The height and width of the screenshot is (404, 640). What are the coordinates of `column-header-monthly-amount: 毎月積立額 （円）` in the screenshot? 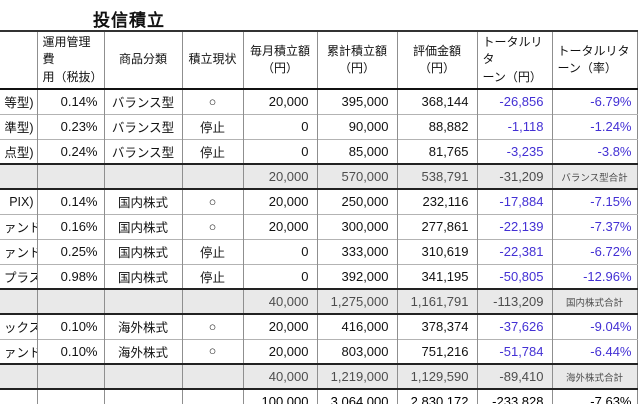 It's located at (279, 61).